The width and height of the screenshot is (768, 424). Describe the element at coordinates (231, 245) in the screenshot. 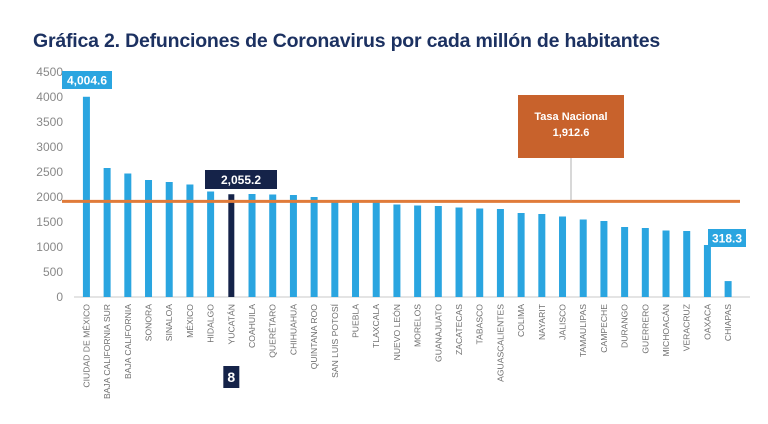

I see `bar-highlight` at that location.